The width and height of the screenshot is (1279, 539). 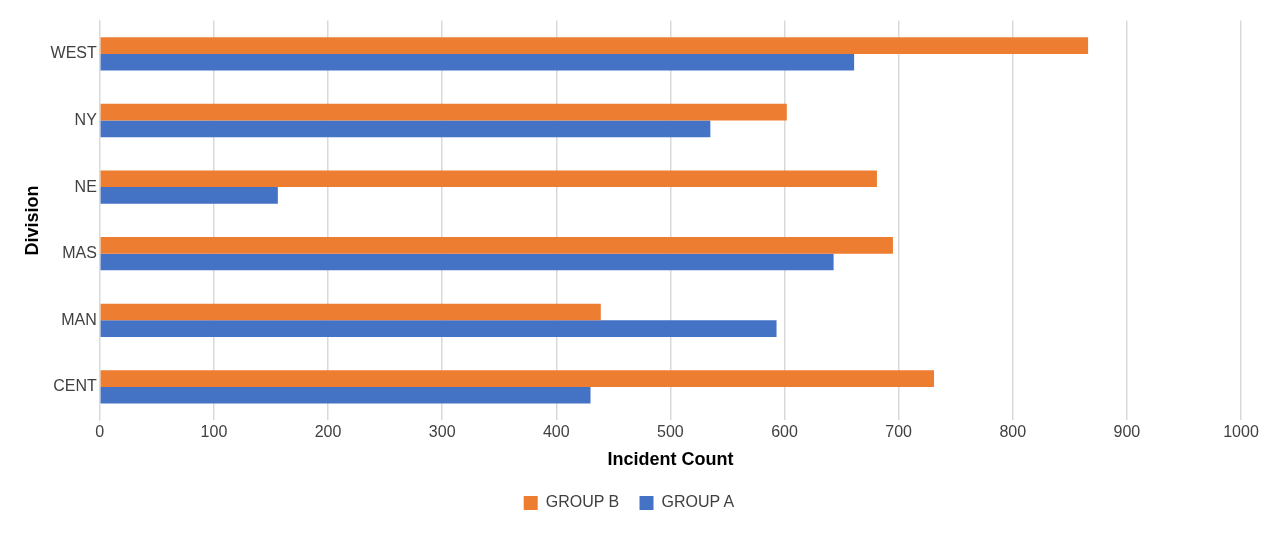 What do you see at coordinates (79, 319) in the screenshot?
I see `y-tick-label: MAN` at bounding box center [79, 319].